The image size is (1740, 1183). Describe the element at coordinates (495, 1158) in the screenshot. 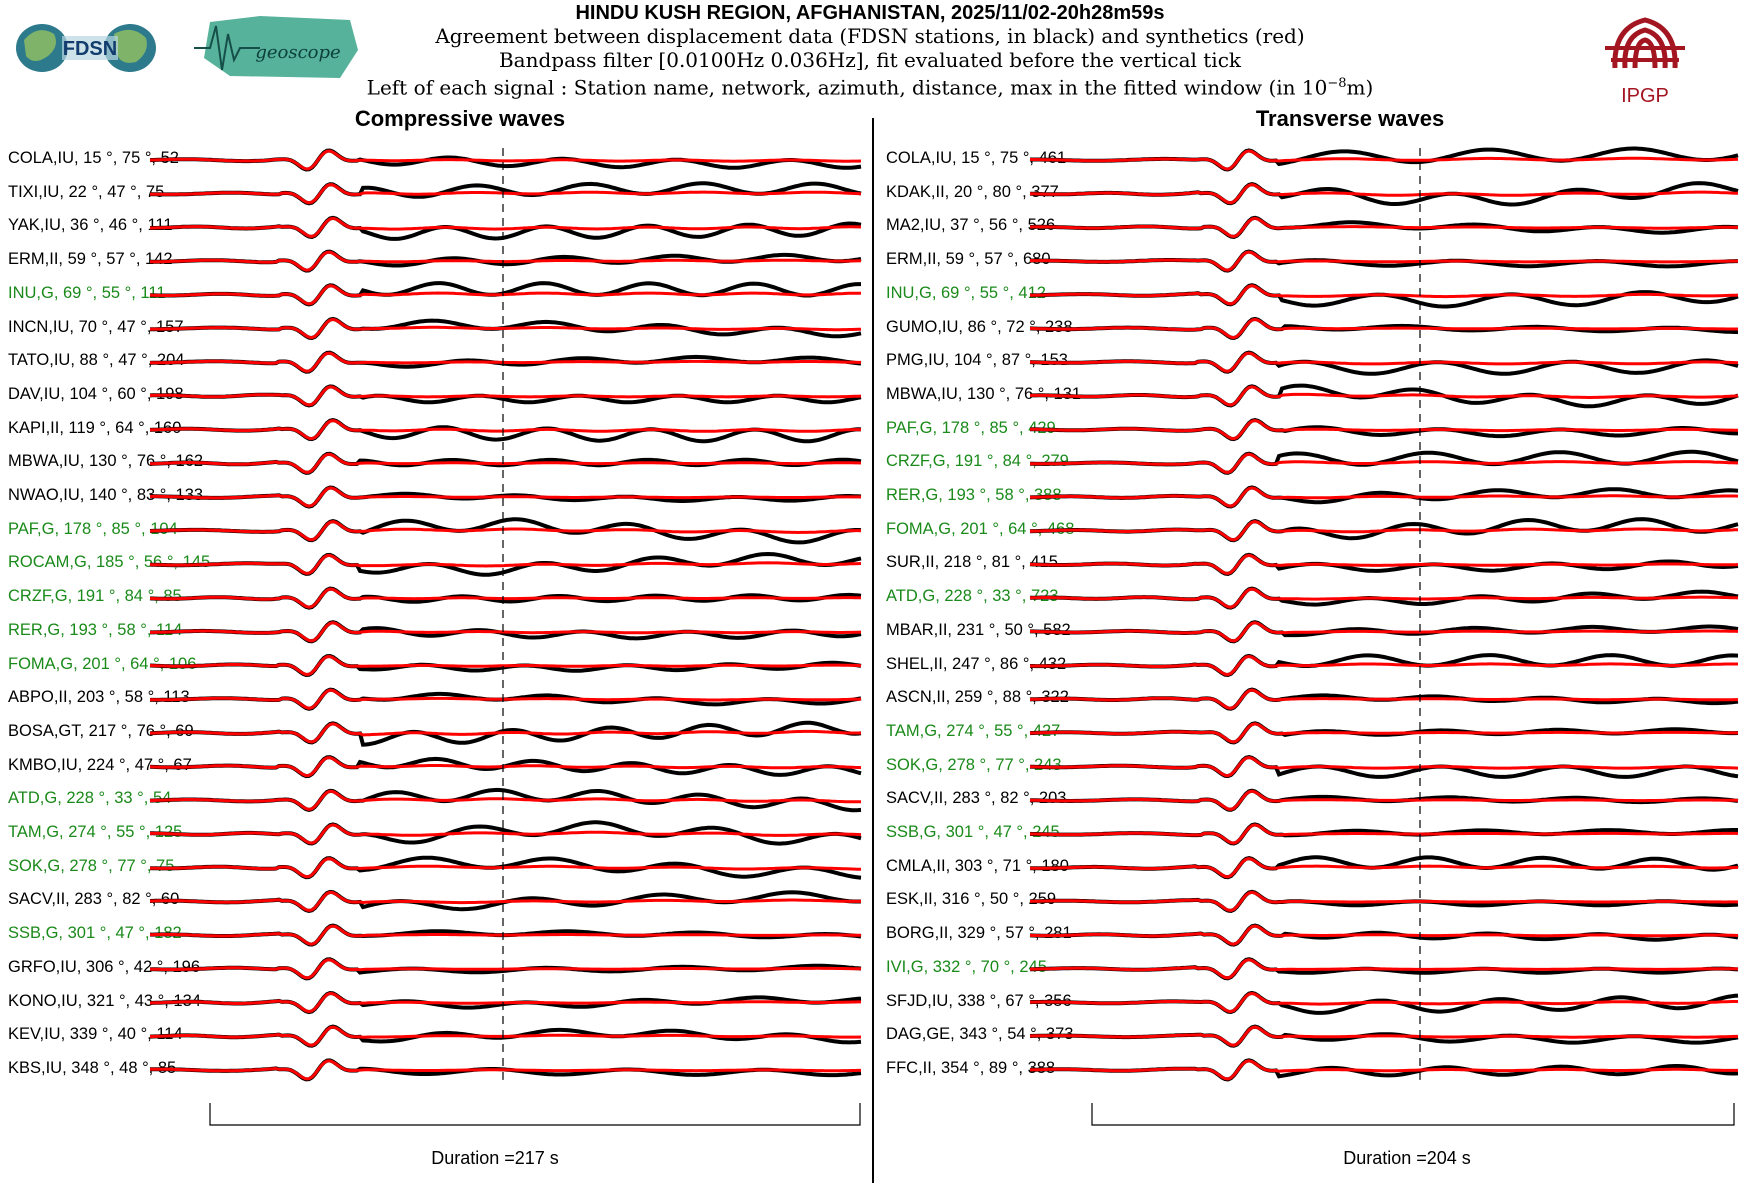

I see `compressive-duration-label: Duration =217 s` at that location.